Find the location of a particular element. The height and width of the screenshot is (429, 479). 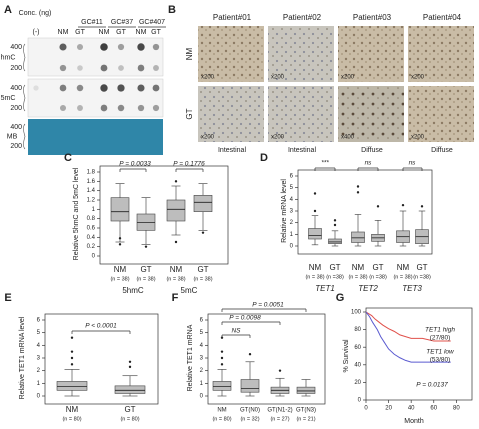

n-label: (n = 21) is located at coordinates (305, 419).